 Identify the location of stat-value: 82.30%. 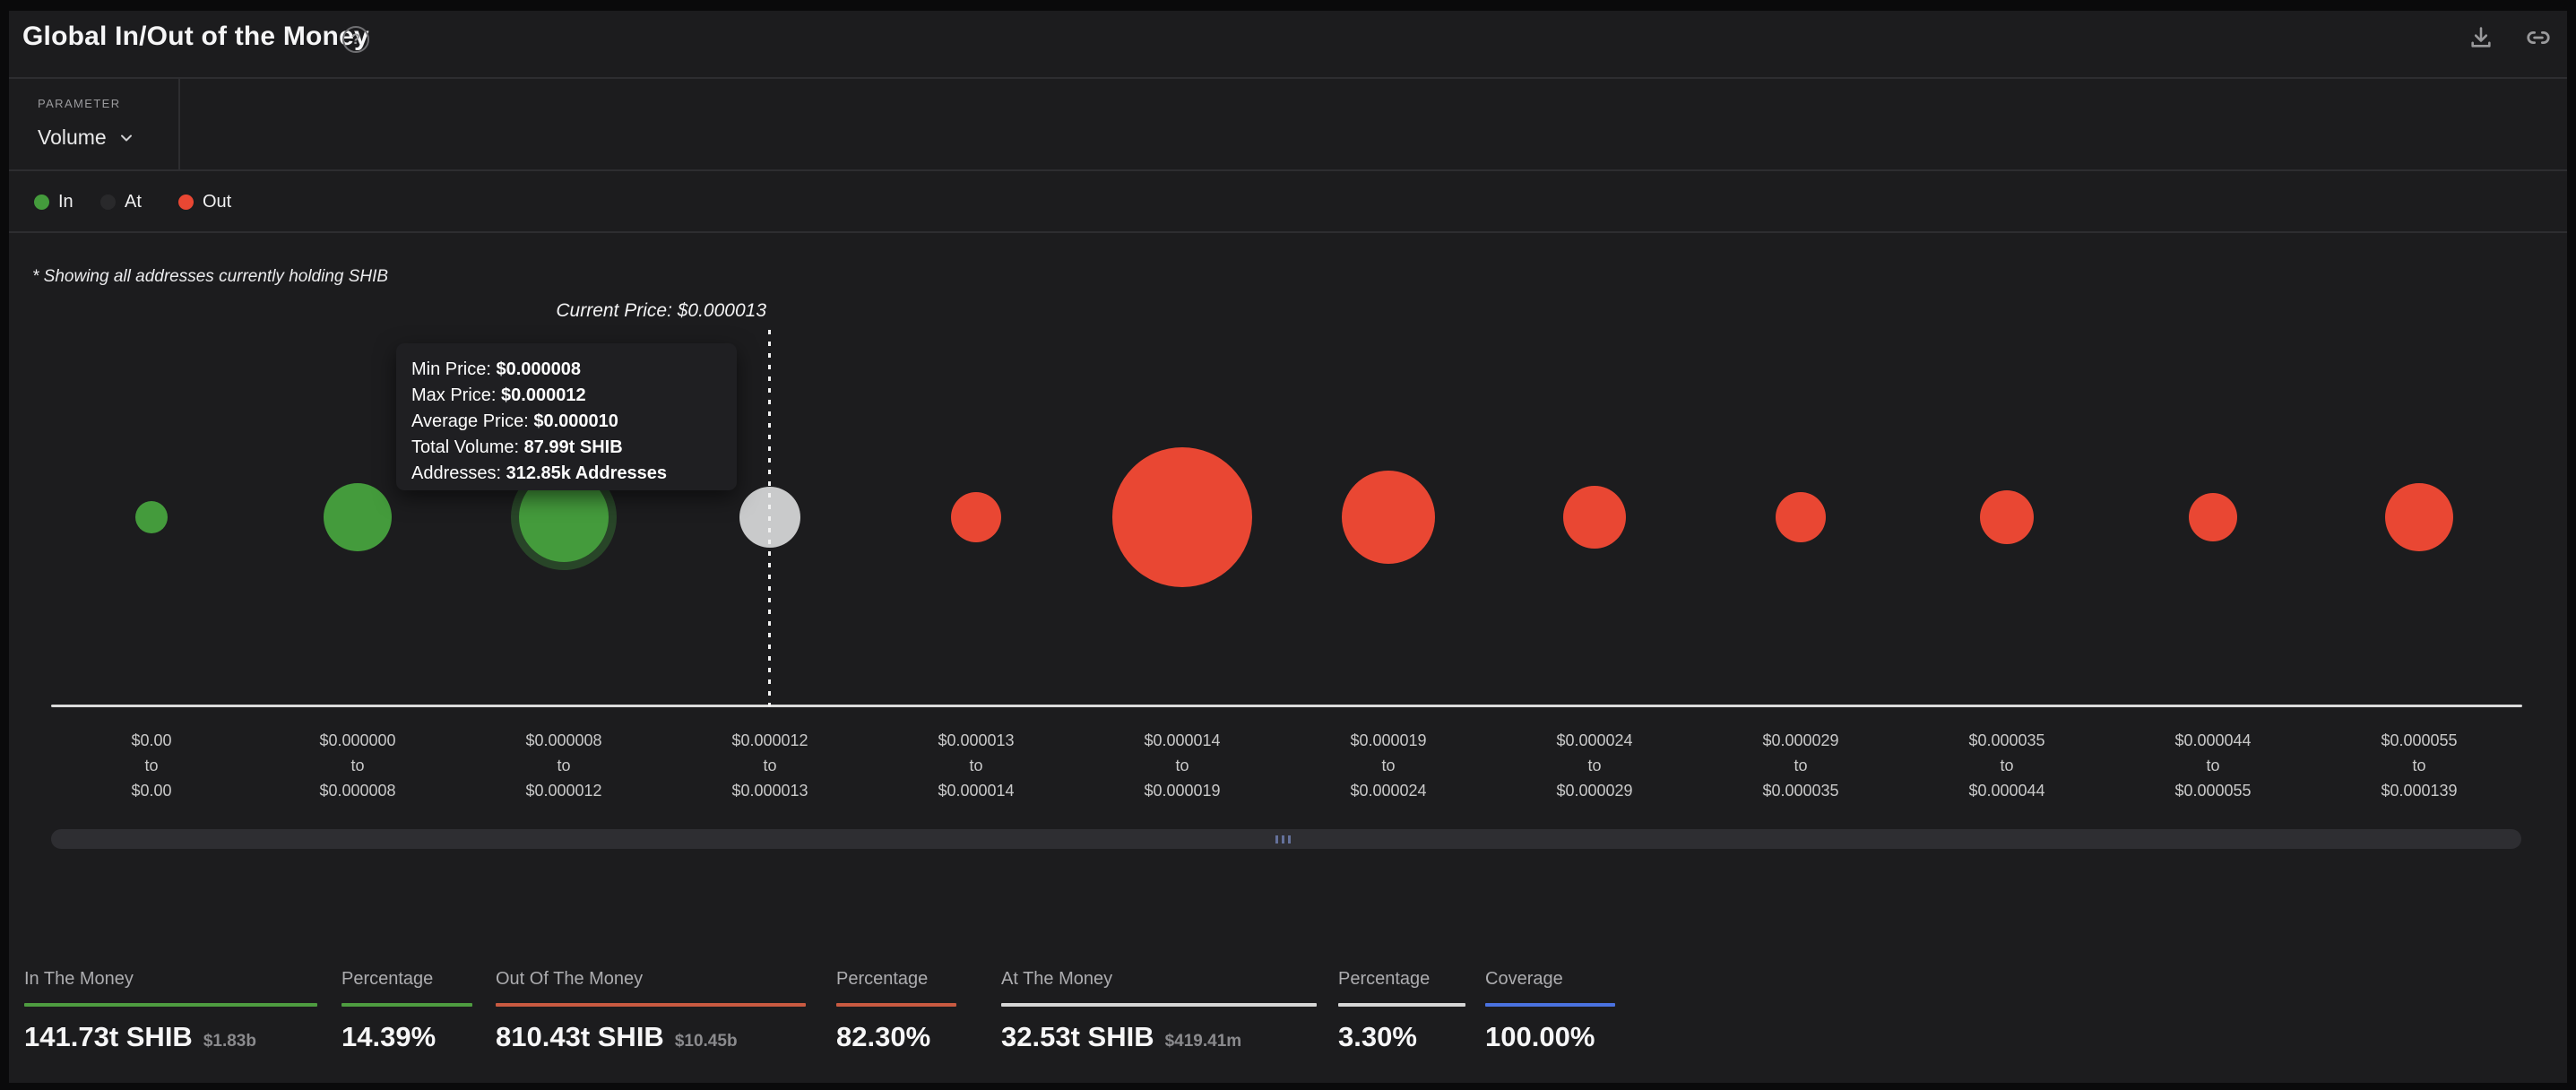
(883, 1036).